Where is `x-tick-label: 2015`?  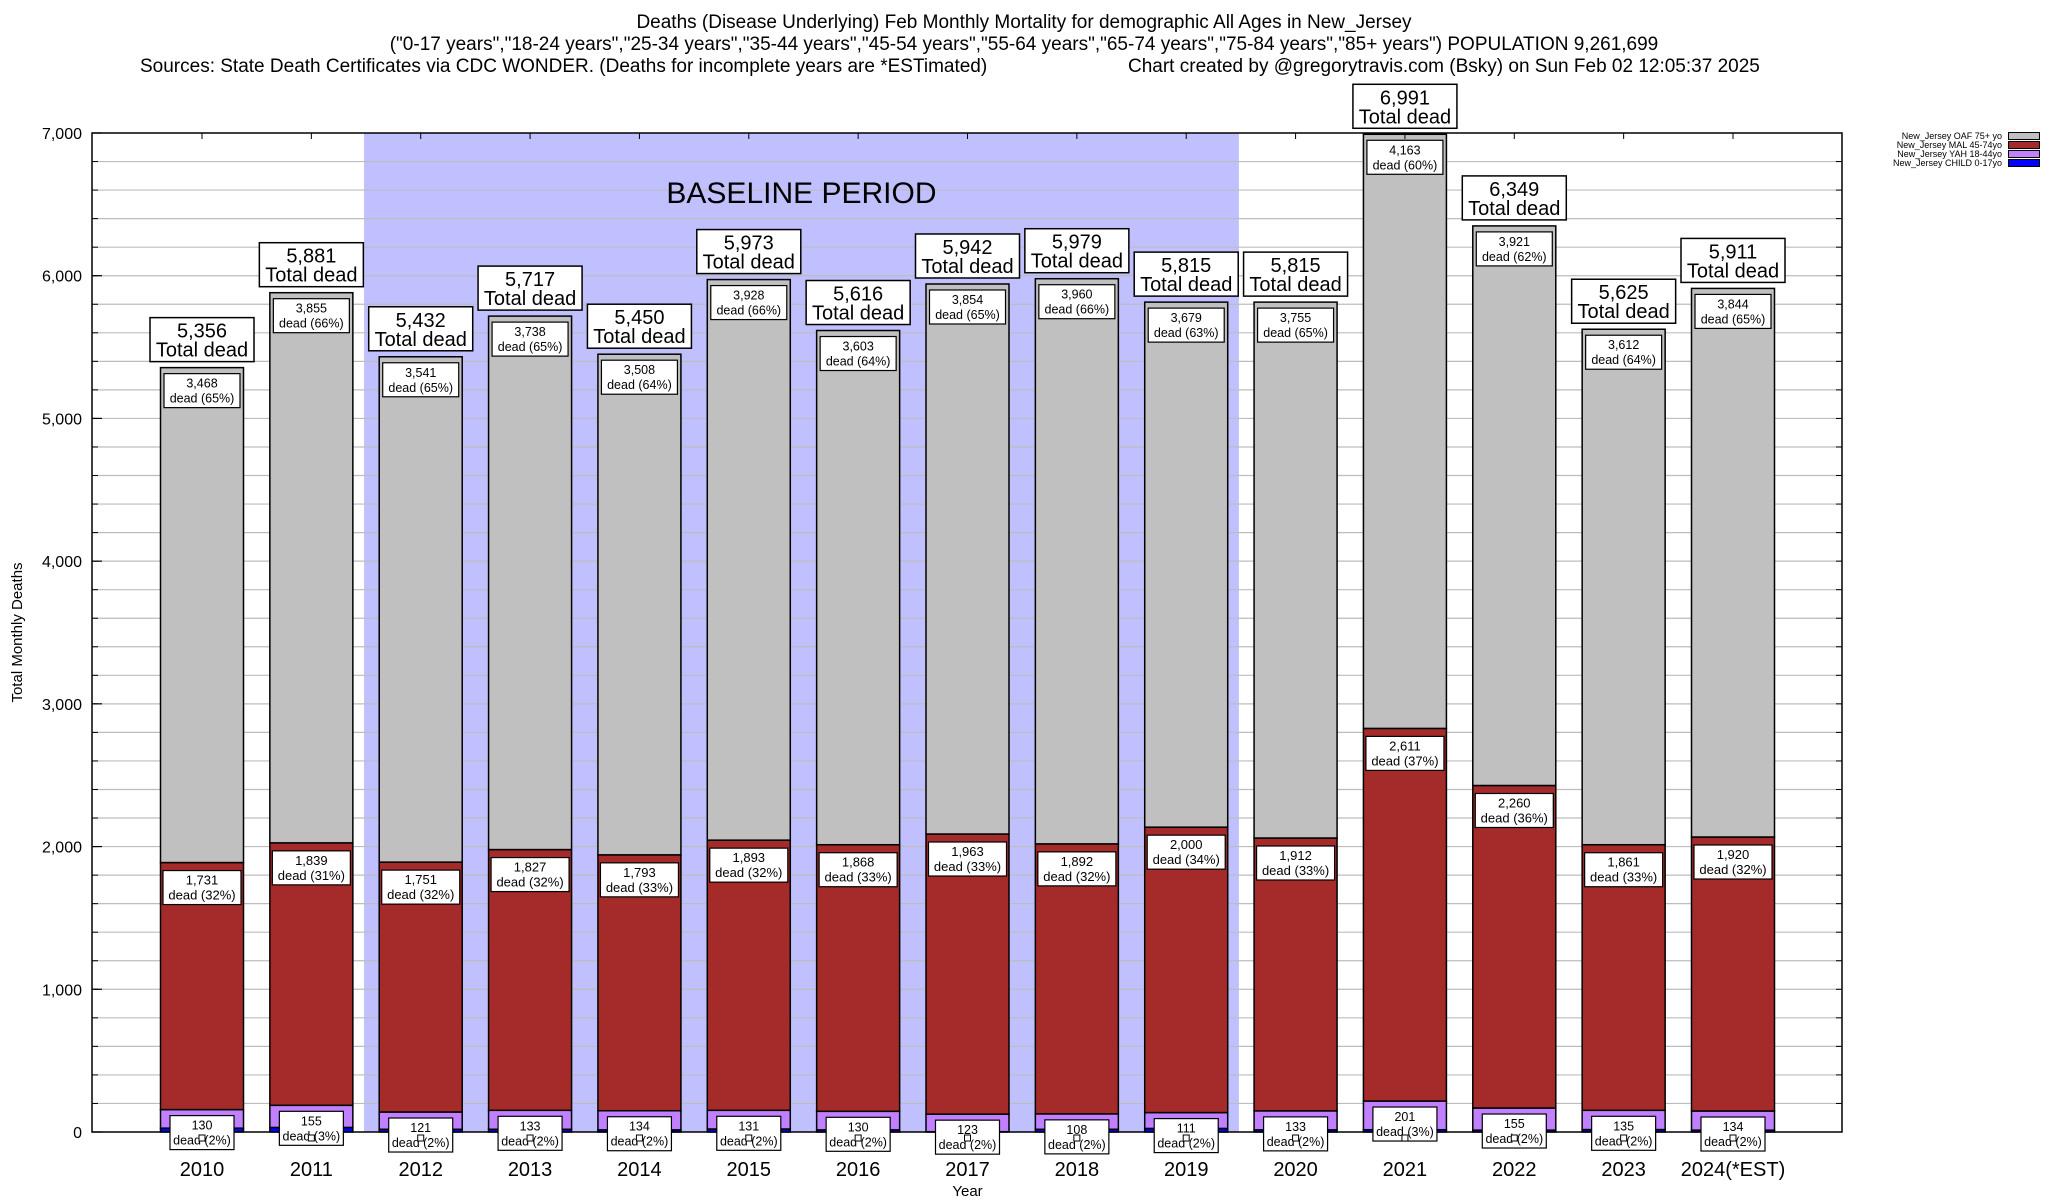
x-tick-label: 2015 is located at coordinates (749, 1170).